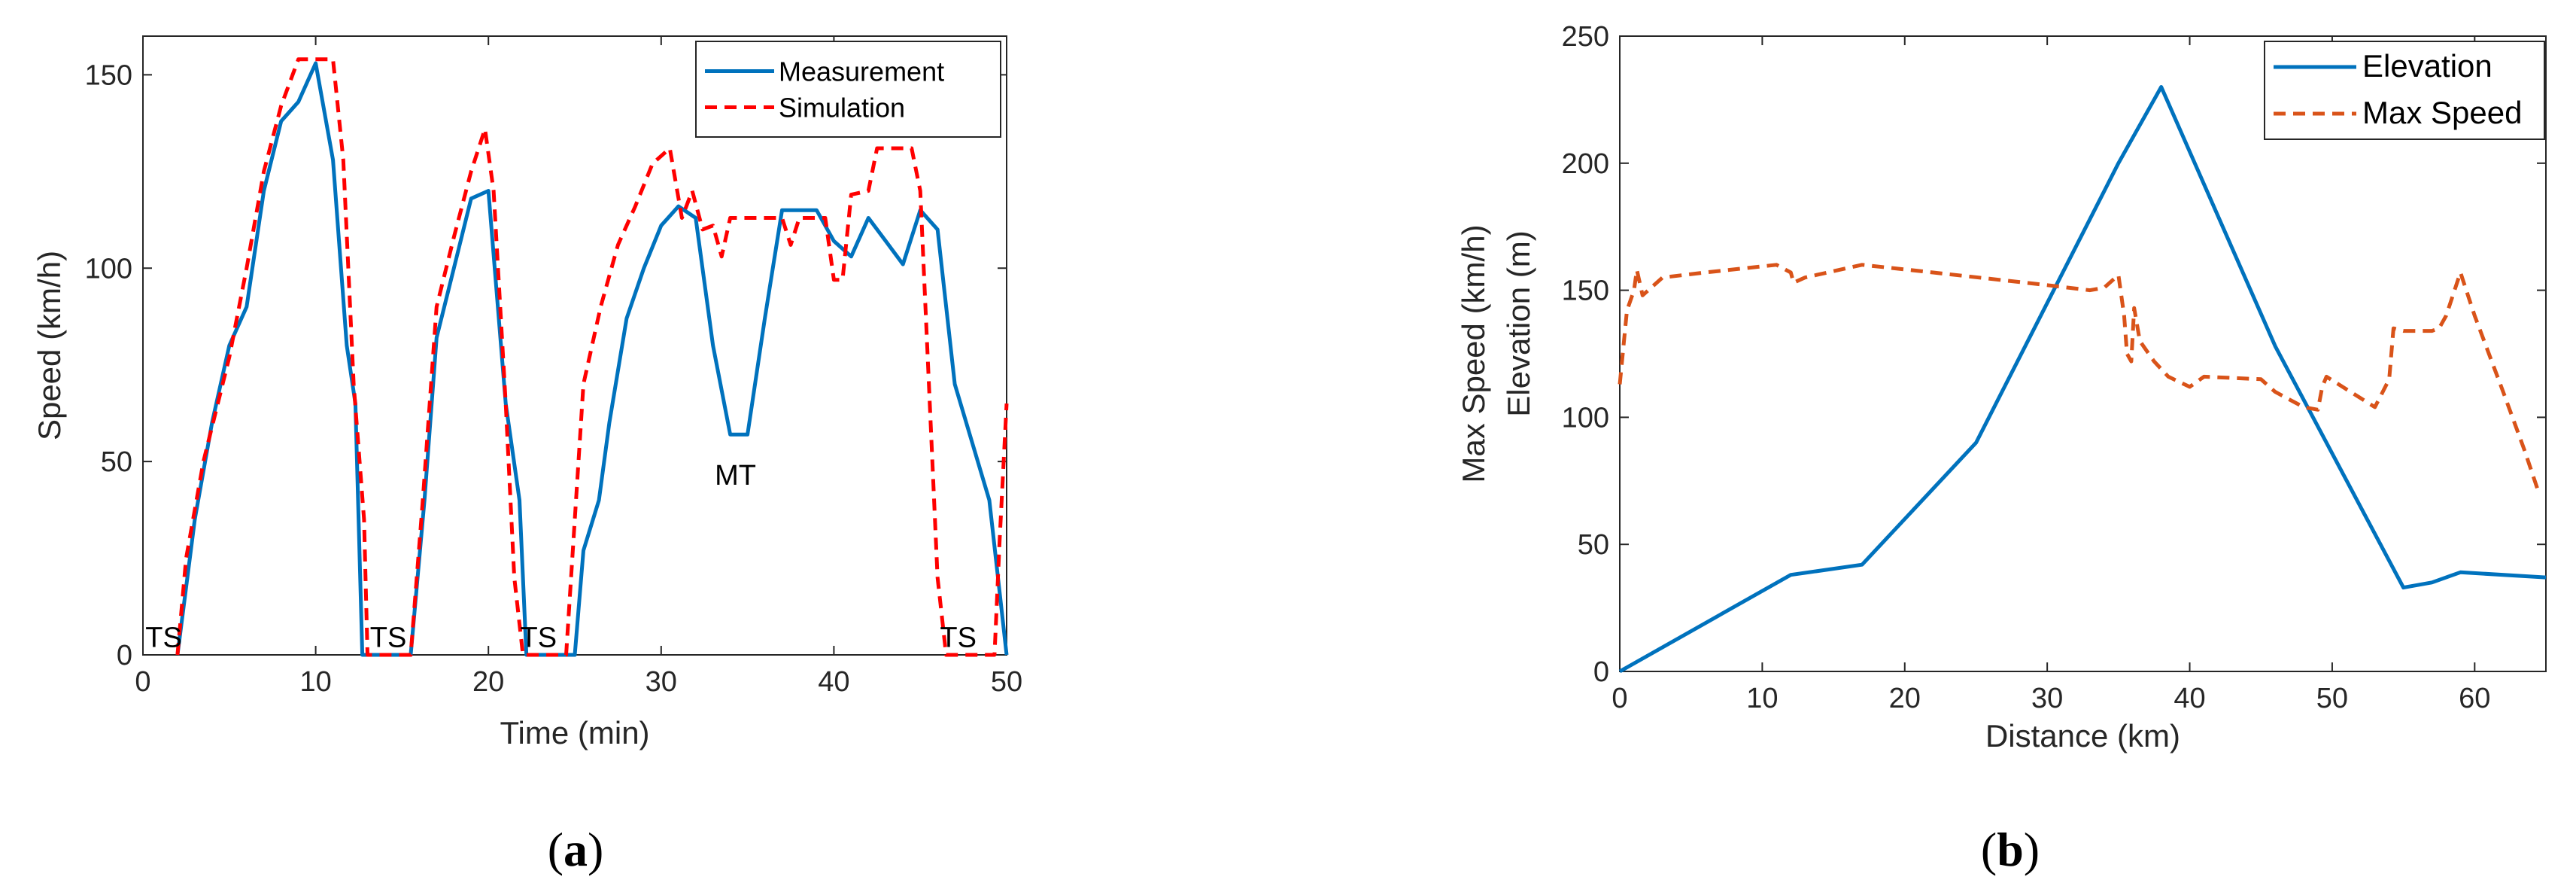  I want to click on panel-caption-letter: a, so click(576, 849).